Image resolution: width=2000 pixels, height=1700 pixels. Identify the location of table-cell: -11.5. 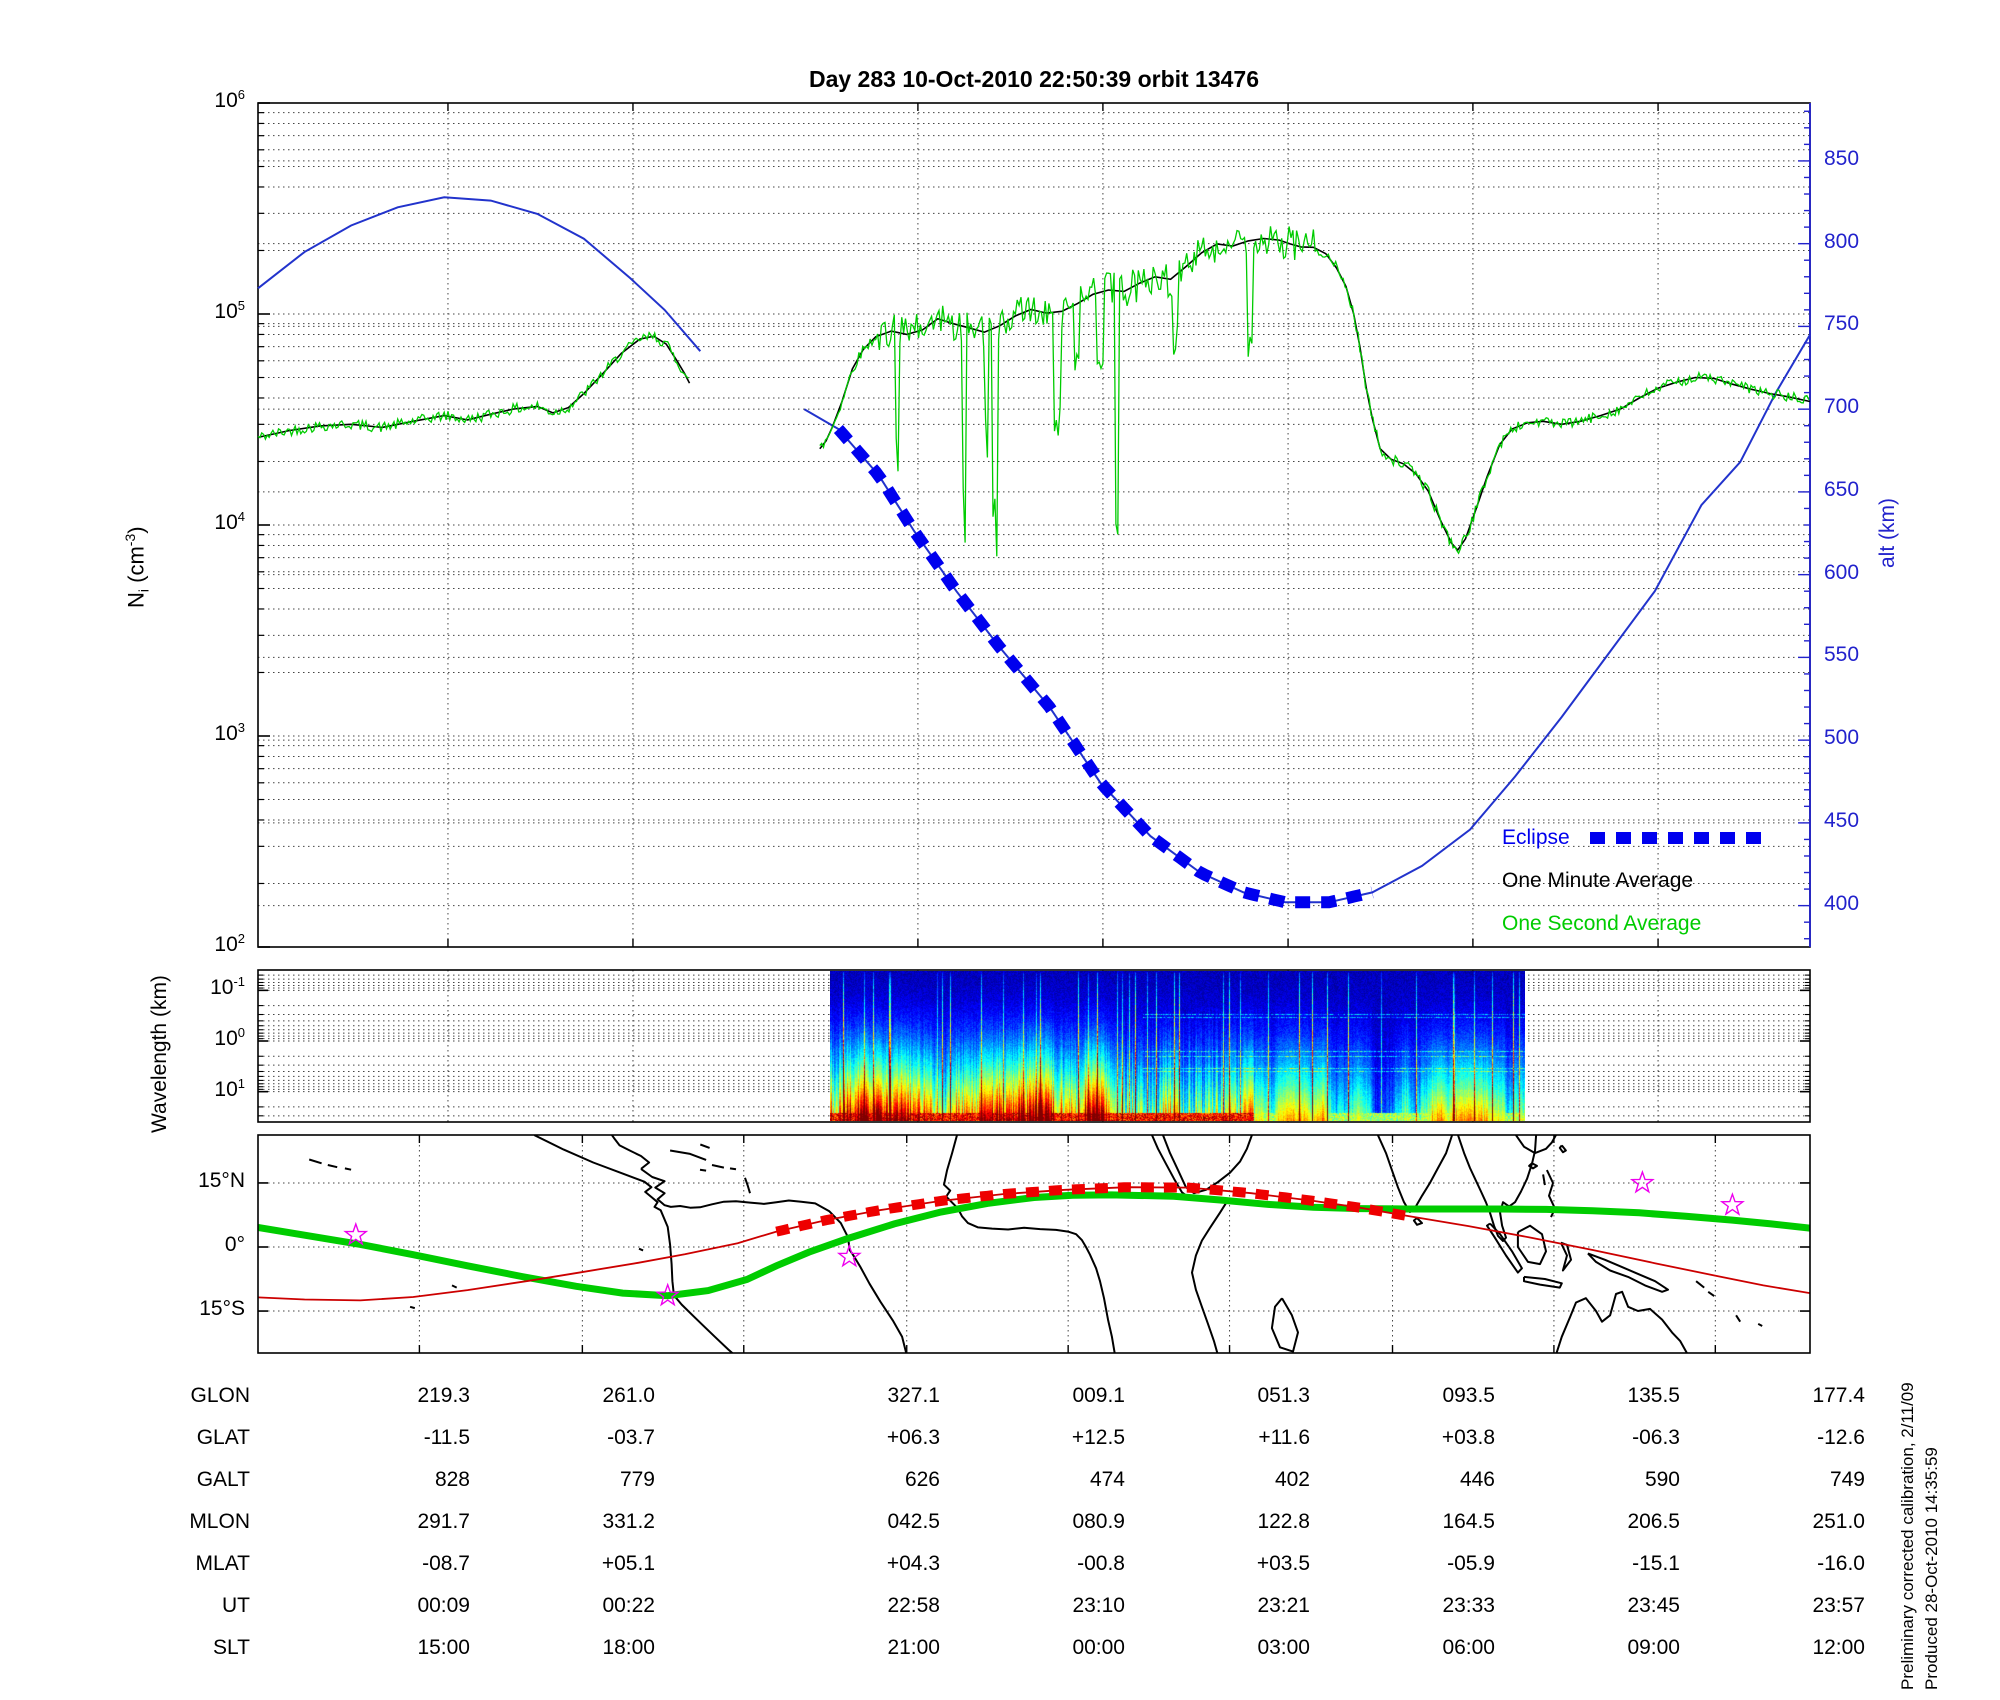
(446, 1437).